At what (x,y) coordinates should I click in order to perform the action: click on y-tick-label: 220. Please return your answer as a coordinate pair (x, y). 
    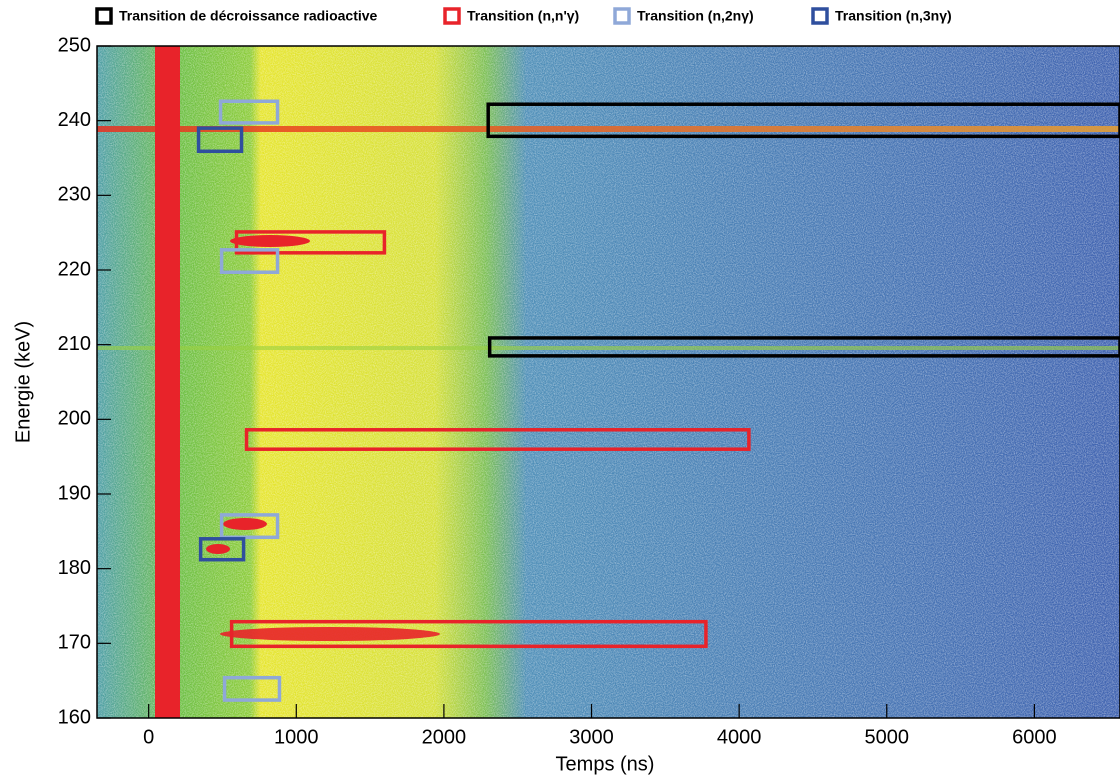
    Looking at the image, I should click on (74, 269).